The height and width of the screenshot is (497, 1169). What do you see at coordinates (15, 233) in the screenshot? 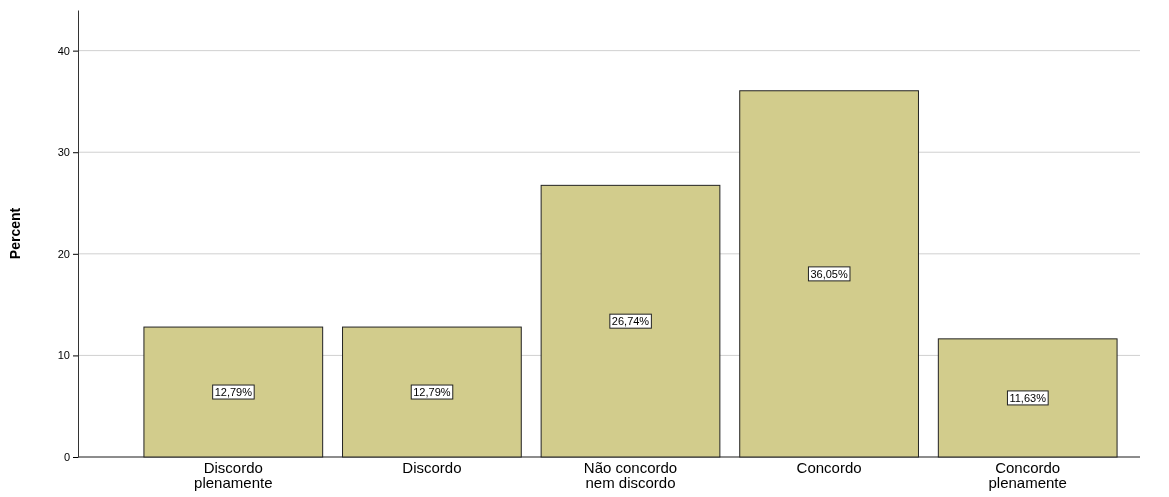
I see `y-axis-title: Percent` at bounding box center [15, 233].